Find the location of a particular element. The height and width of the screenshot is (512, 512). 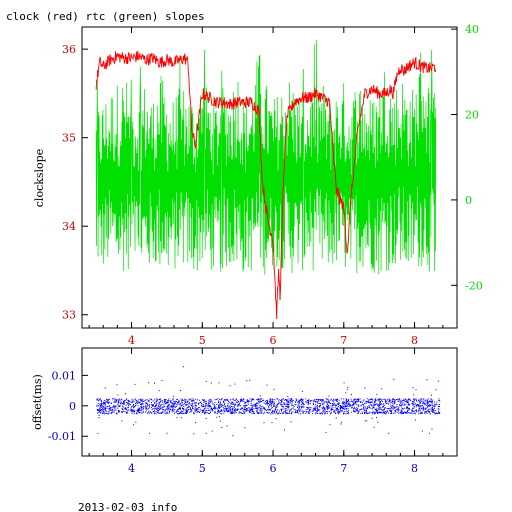

footer-date-info: 2013-02-03 info is located at coordinates (127, 506).